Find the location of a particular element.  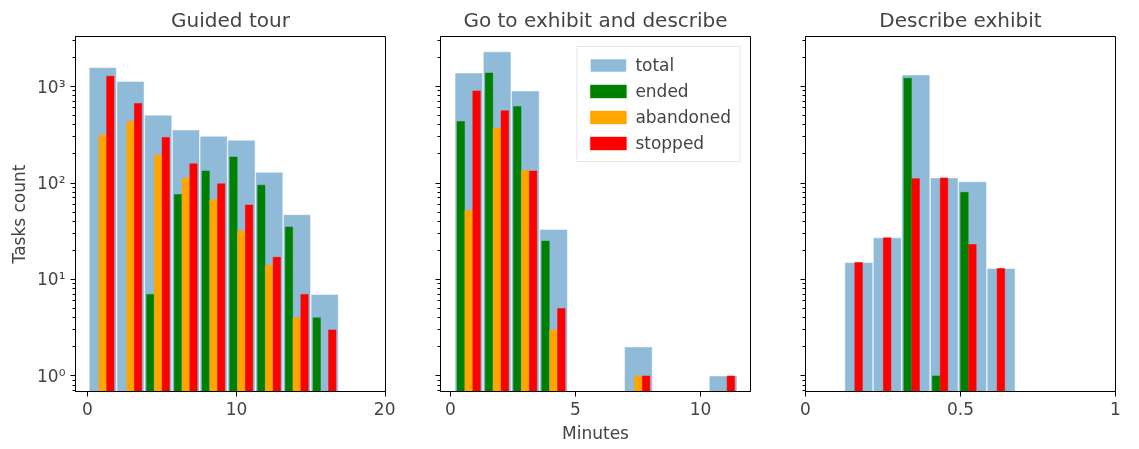

y-tick-label: 10¹ is located at coordinates (51, 279).